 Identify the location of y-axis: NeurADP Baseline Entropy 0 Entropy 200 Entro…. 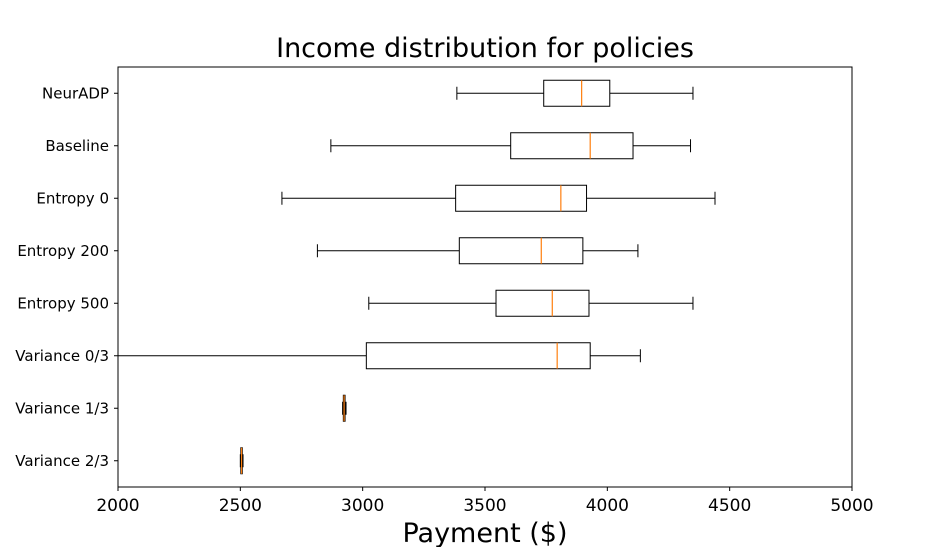
(66, 277).